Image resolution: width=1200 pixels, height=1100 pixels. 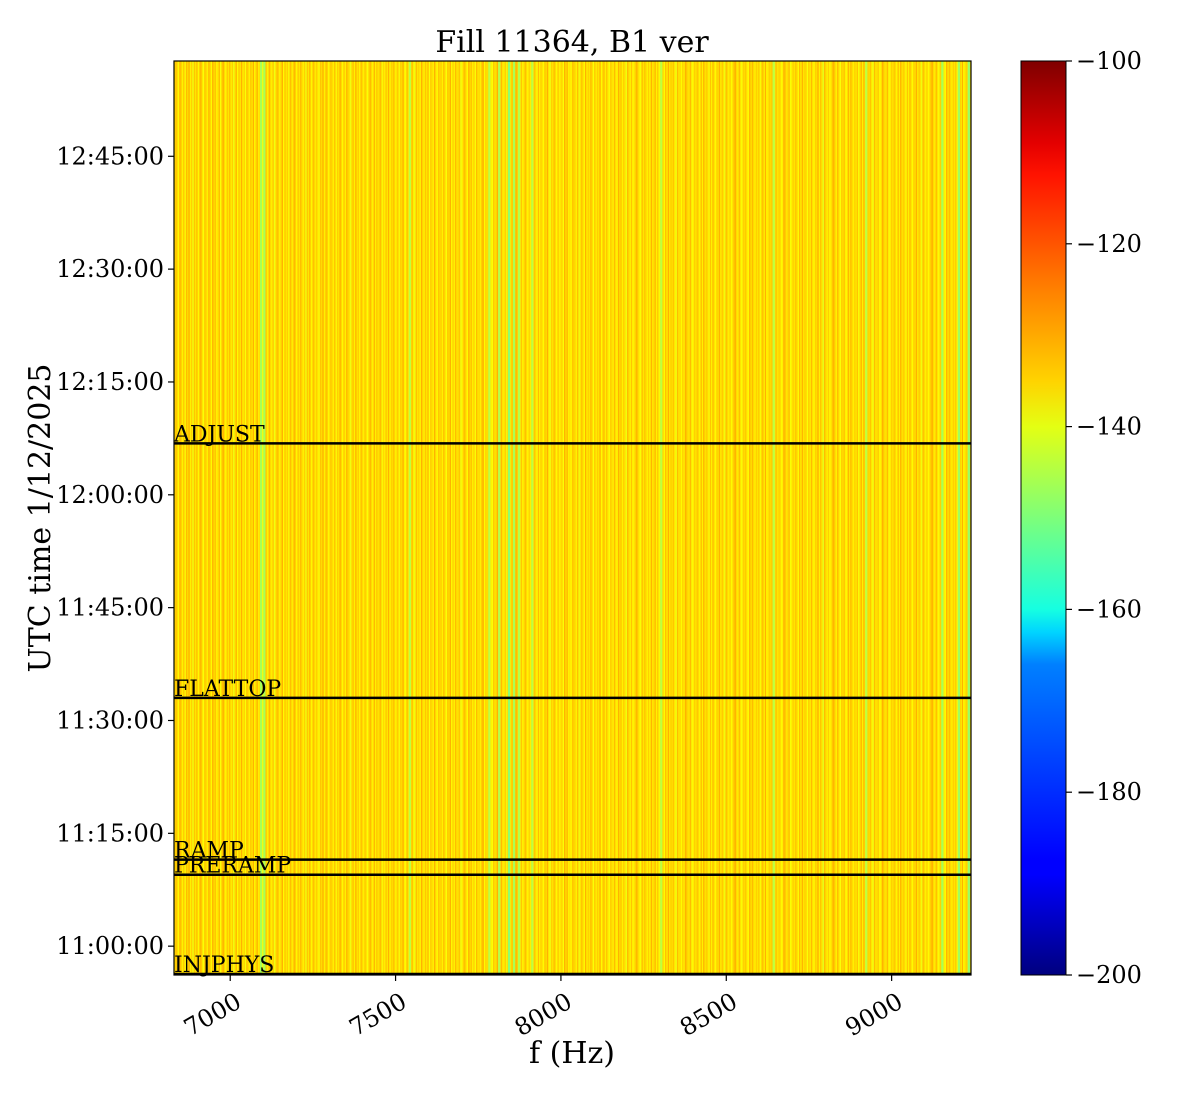 I want to click on y-tick-label: 12:15:00, so click(x=110, y=382).